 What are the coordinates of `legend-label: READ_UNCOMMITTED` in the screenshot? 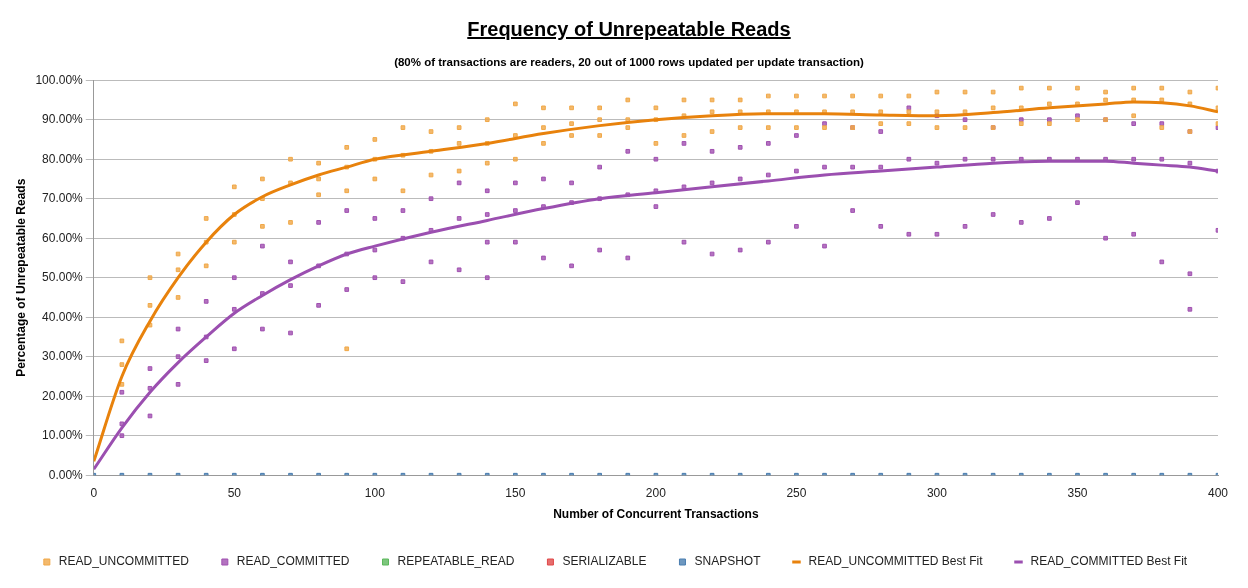 It's located at (124, 561).